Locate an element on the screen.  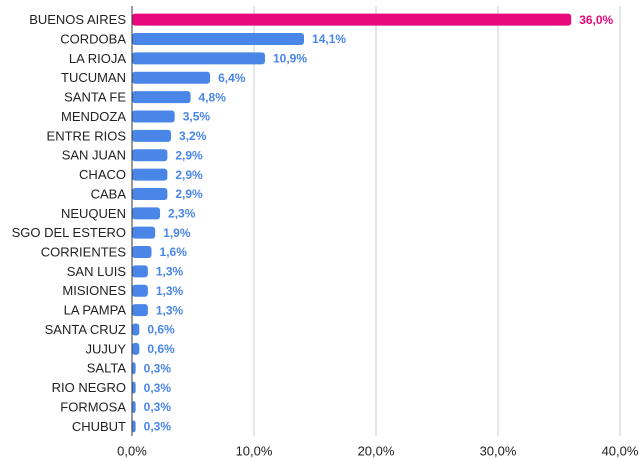
x-tick-label: 30,0% is located at coordinates (498, 450).